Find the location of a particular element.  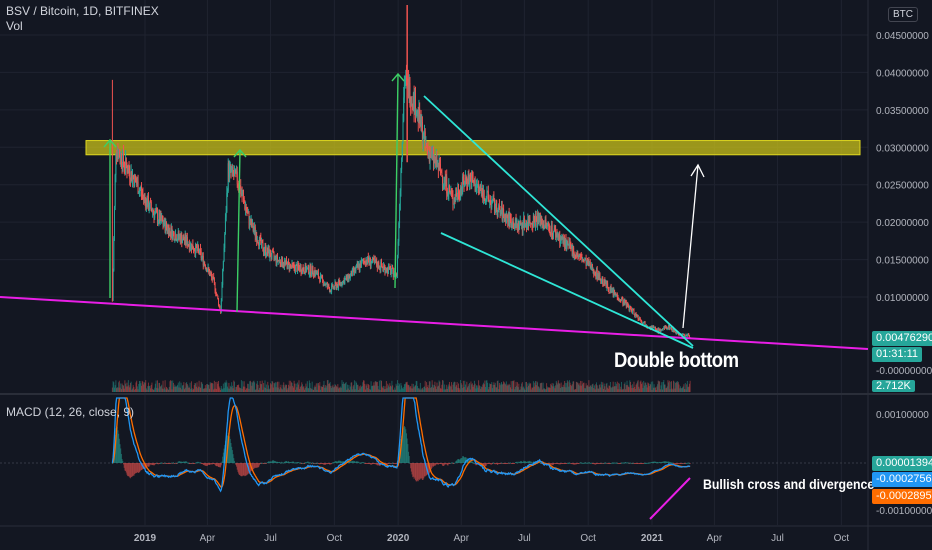

x-tick-label: Apr is located at coordinates (461, 538).